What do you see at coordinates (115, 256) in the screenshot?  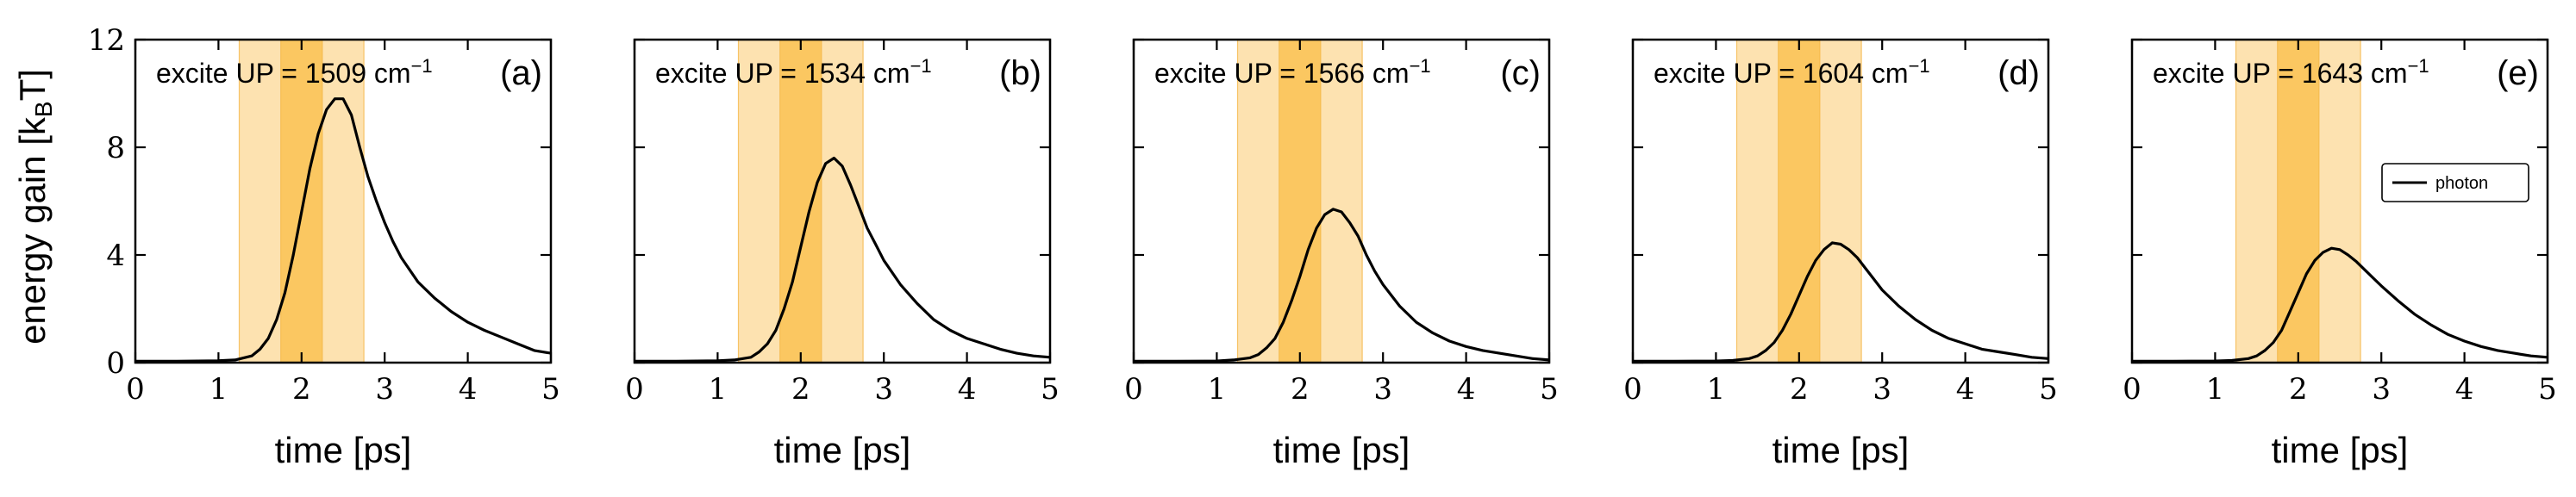 I see `y-tick-label: 4` at bounding box center [115, 256].